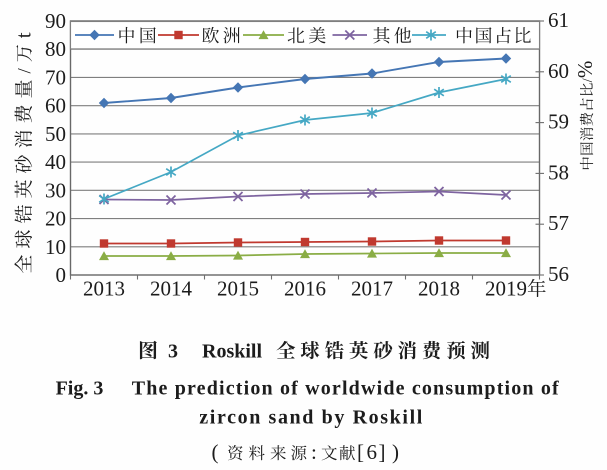  What do you see at coordinates (385, 350) in the screenshot?
I see `svg-text: 全球锆英砂消费预测` at bounding box center [385, 350].